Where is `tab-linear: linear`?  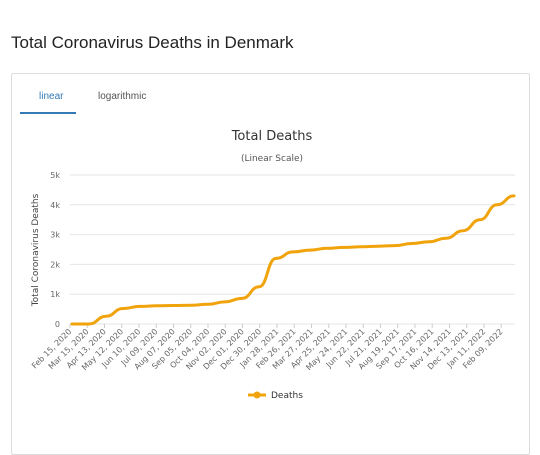
tab-linear: linear is located at coordinates (51, 96).